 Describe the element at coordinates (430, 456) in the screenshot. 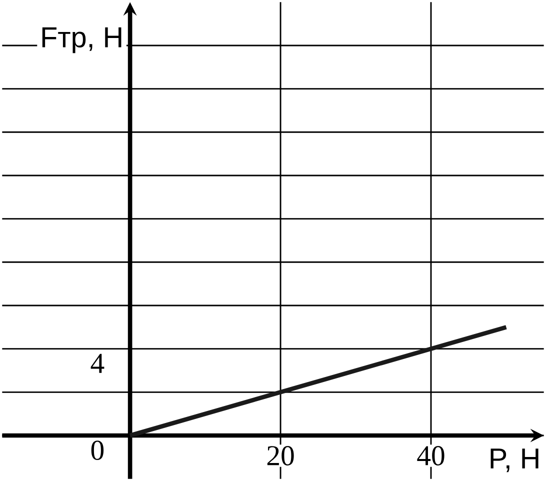

I see `x-tick-label: 40` at that location.